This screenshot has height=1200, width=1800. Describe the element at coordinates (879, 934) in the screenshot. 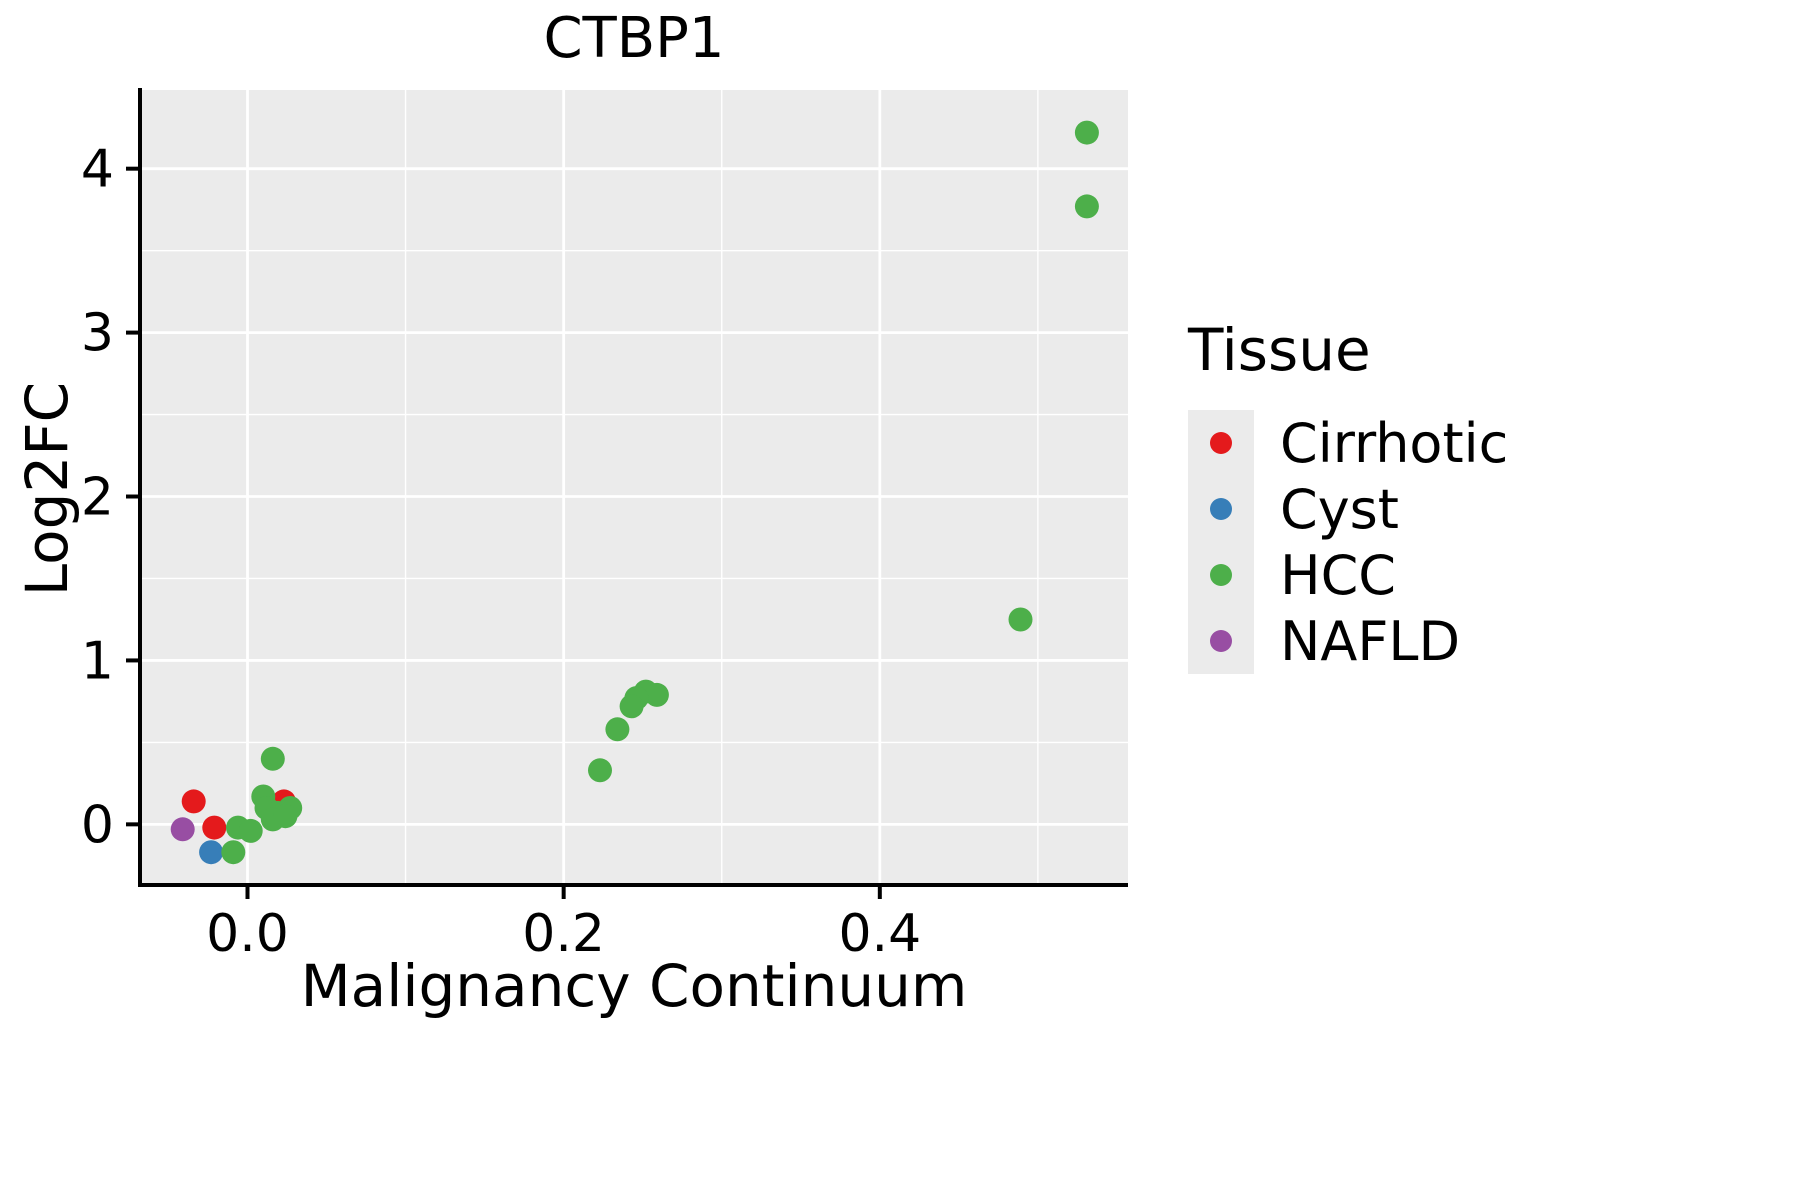

I see `x-tick-label: 0.4` at that location.